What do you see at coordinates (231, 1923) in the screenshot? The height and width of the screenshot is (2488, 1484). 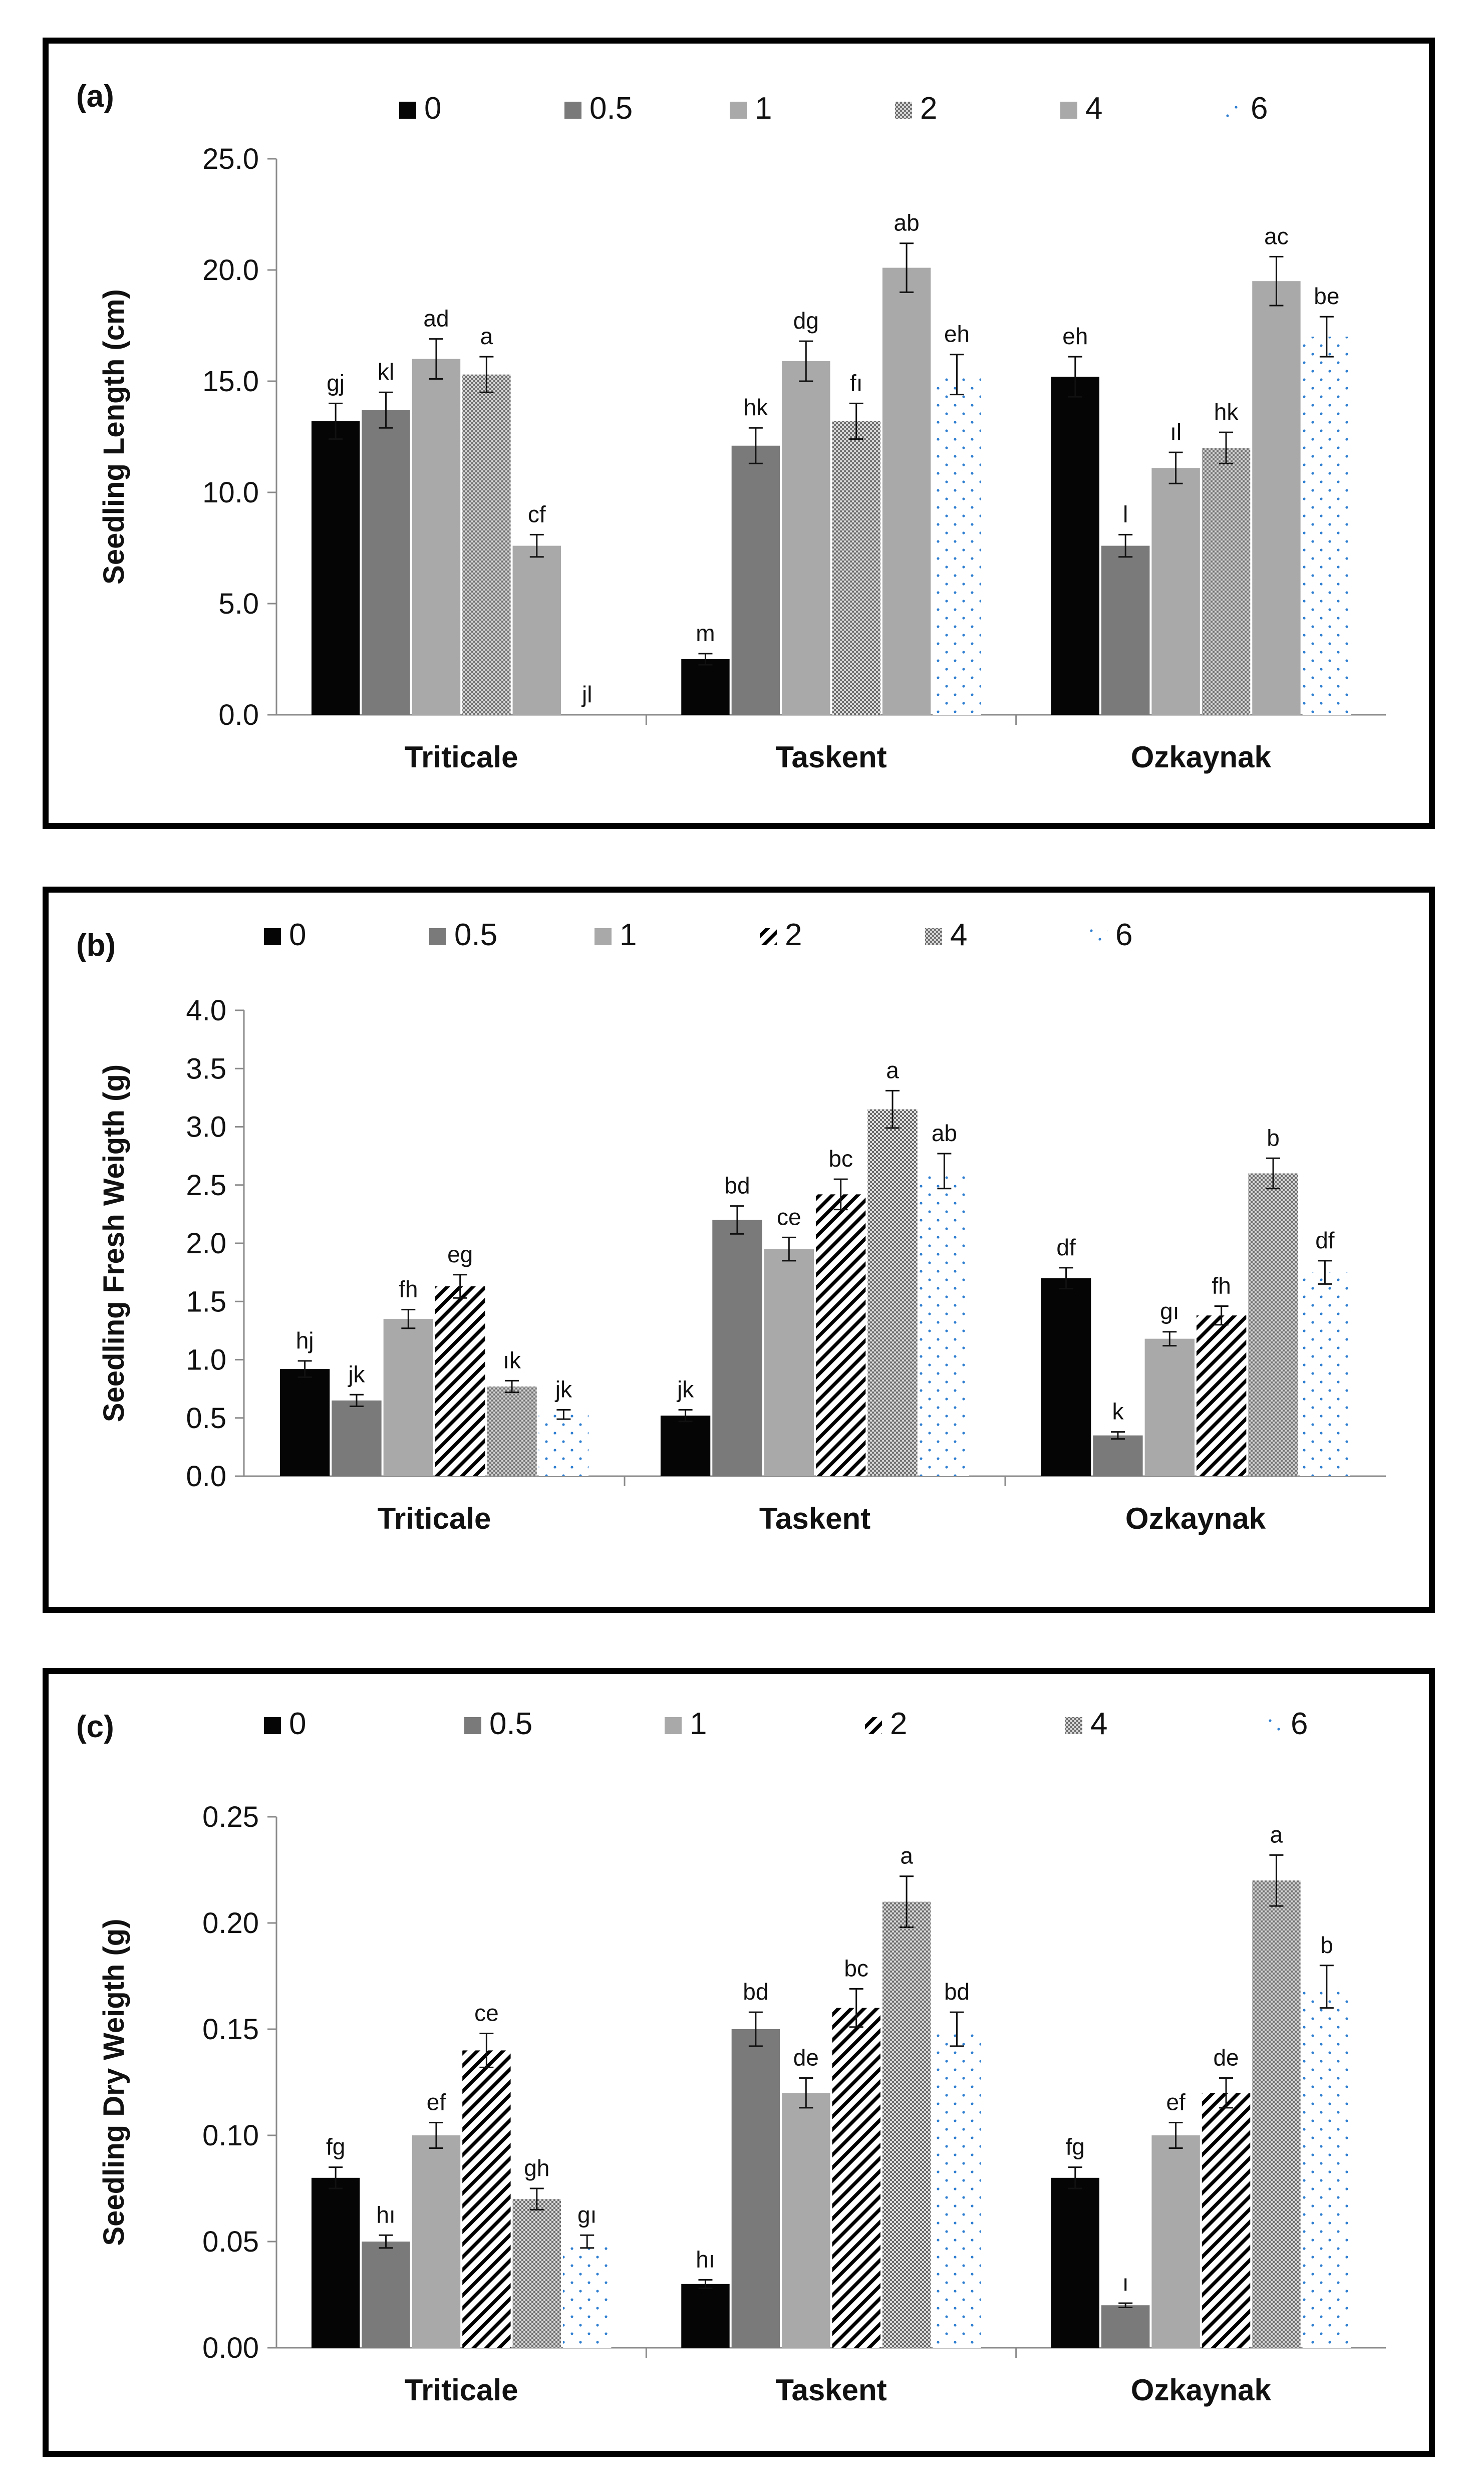 I see `y-tick-label: 0.20` at bounding box center [231, 1923].